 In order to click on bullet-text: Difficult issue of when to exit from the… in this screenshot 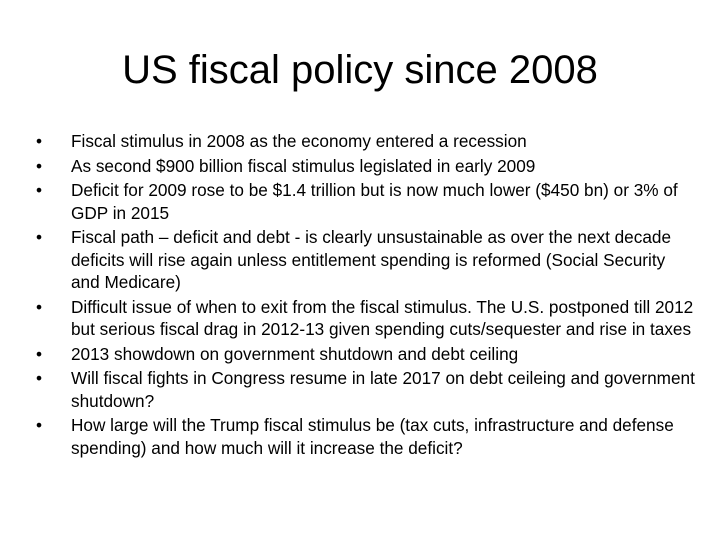, I will do `click(382, 317)`.